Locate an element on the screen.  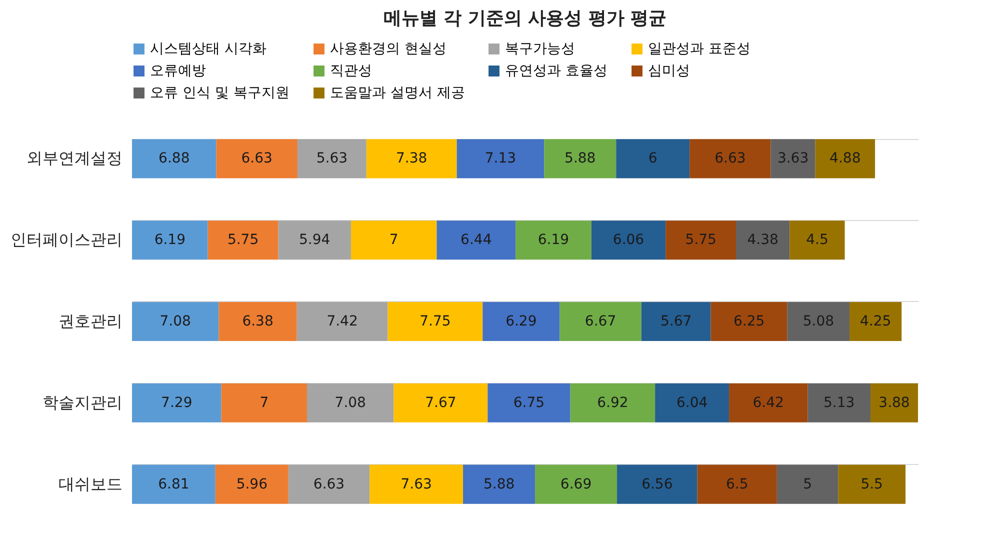
legend-label: 오류예방 is located at coordinates (178, 71).